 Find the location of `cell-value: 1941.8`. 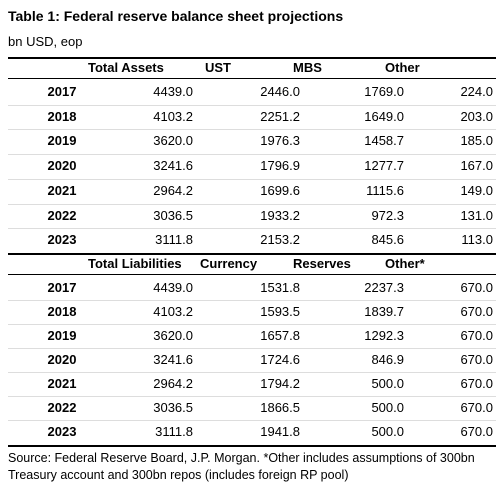

cell-value: 1941.8 is located at coordinates (280, 431).